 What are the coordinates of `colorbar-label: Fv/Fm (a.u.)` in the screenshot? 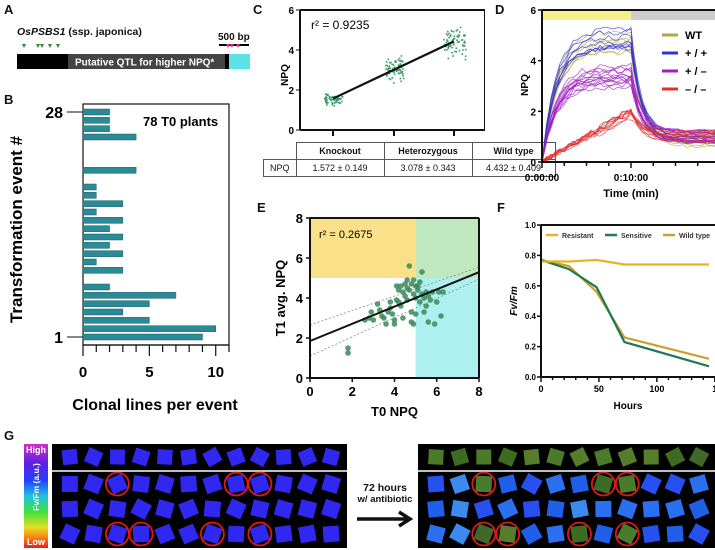 It's located at (36, 487).